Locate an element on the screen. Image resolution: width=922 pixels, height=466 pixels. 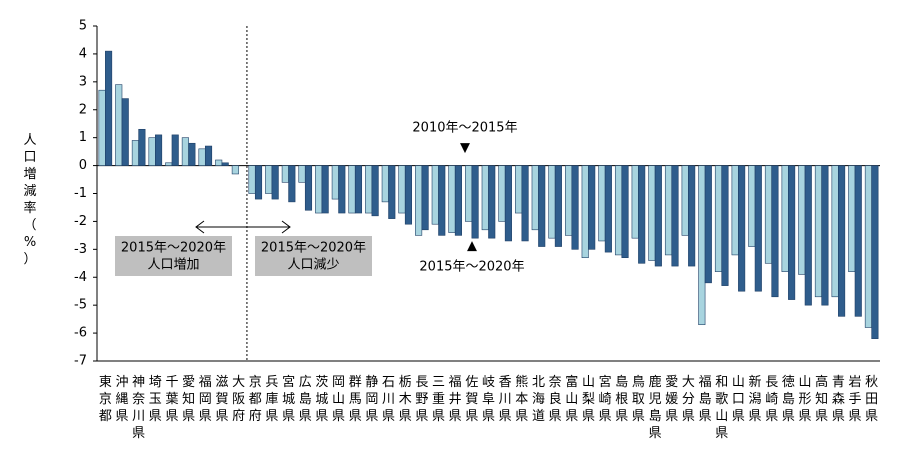
x-tick-label: 石川県 is located at coordinates (388, 399).